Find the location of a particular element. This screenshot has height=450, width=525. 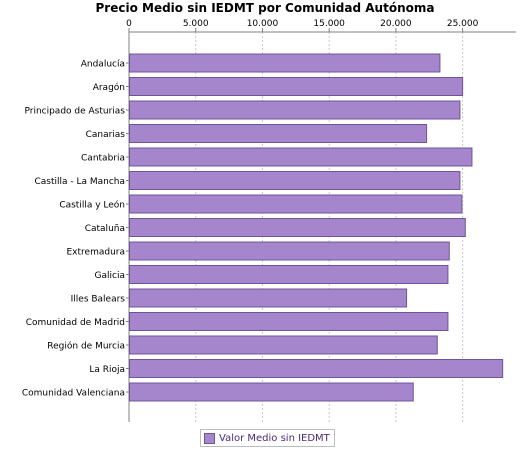

category-label: Comunidad de Madrid is located at coordinates (75, 323).